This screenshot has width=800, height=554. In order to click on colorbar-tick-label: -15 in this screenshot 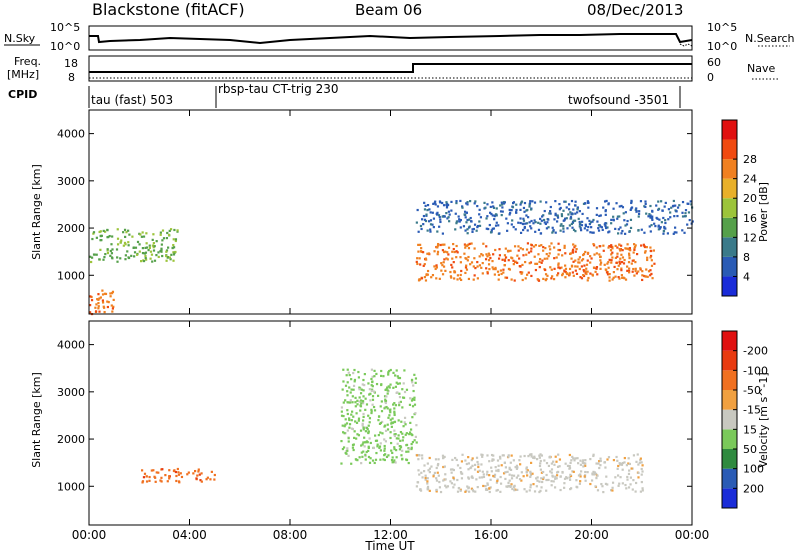, I will do `click(752, 410)`.